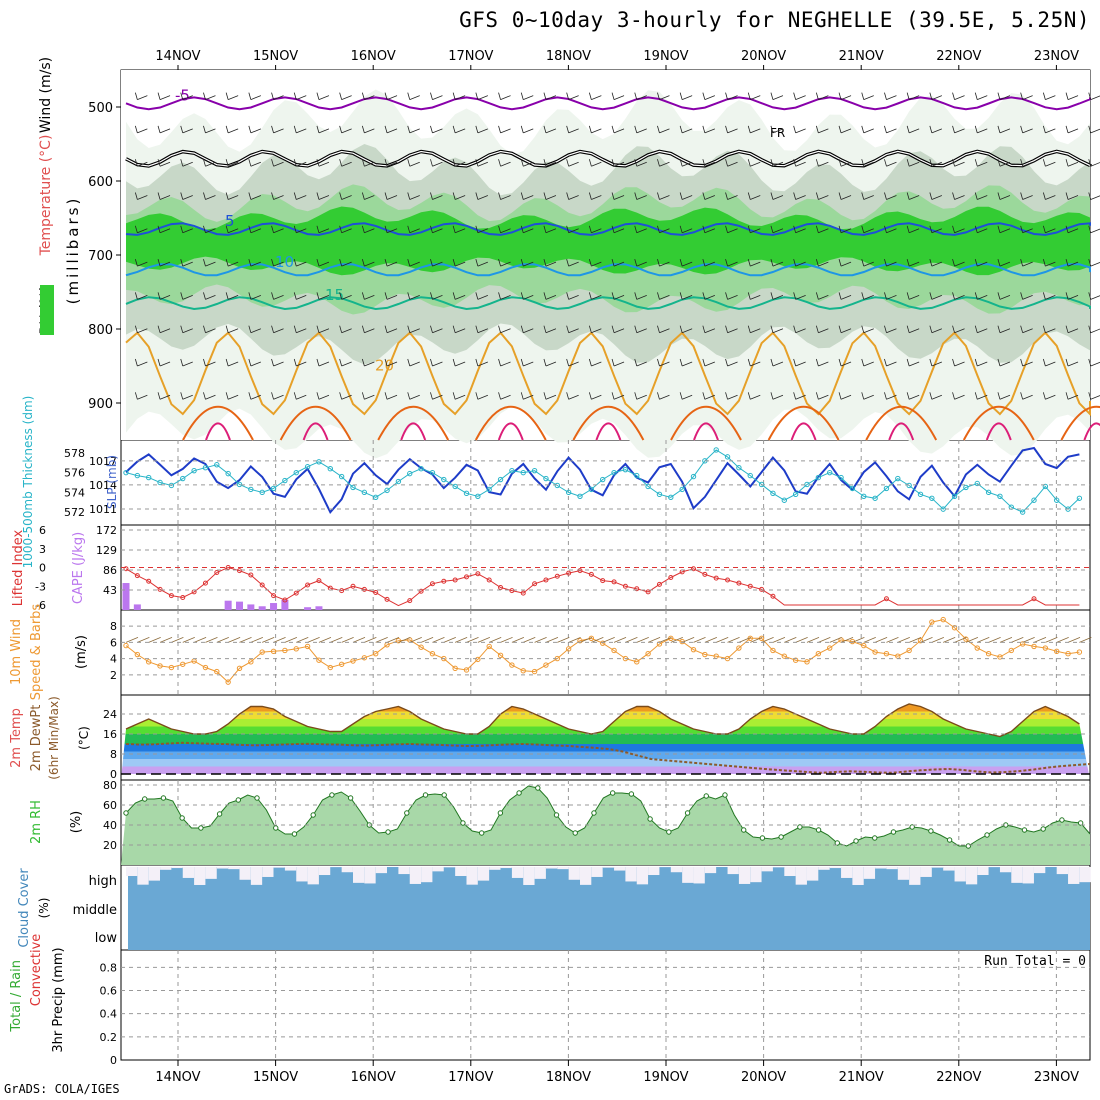 The image size is (1100, 1100). Describe the element at coordinates (109, 967) in the screenshot. I see `precip-tick-label: 0.8` at that location.